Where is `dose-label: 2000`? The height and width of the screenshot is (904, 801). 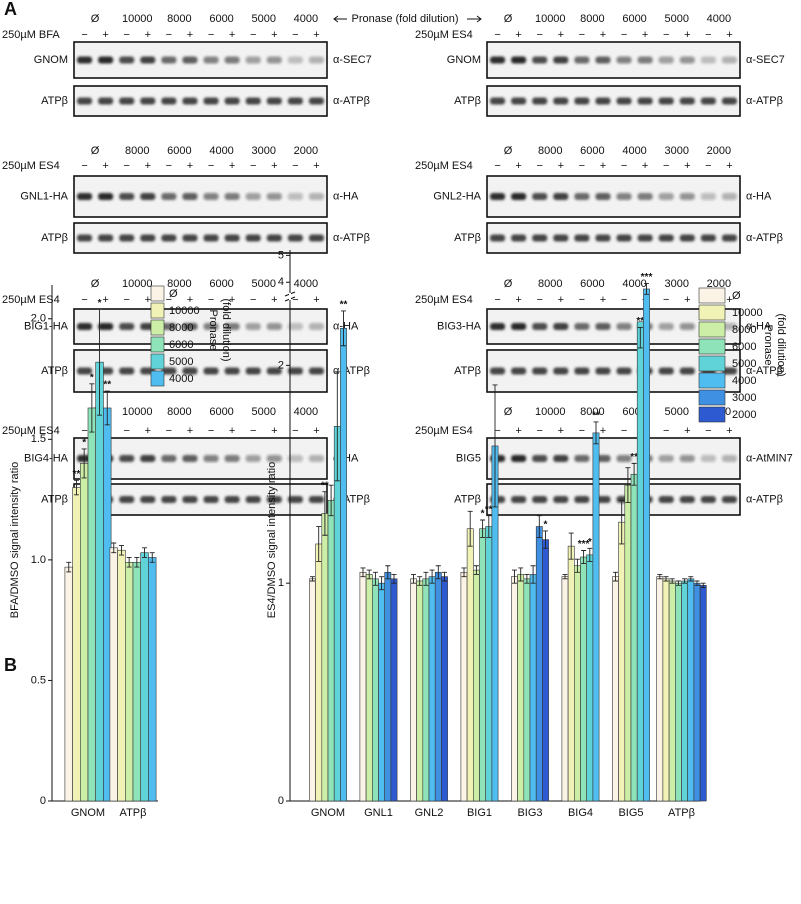
dose-label: 2000 is located at coordinates (306, 151).